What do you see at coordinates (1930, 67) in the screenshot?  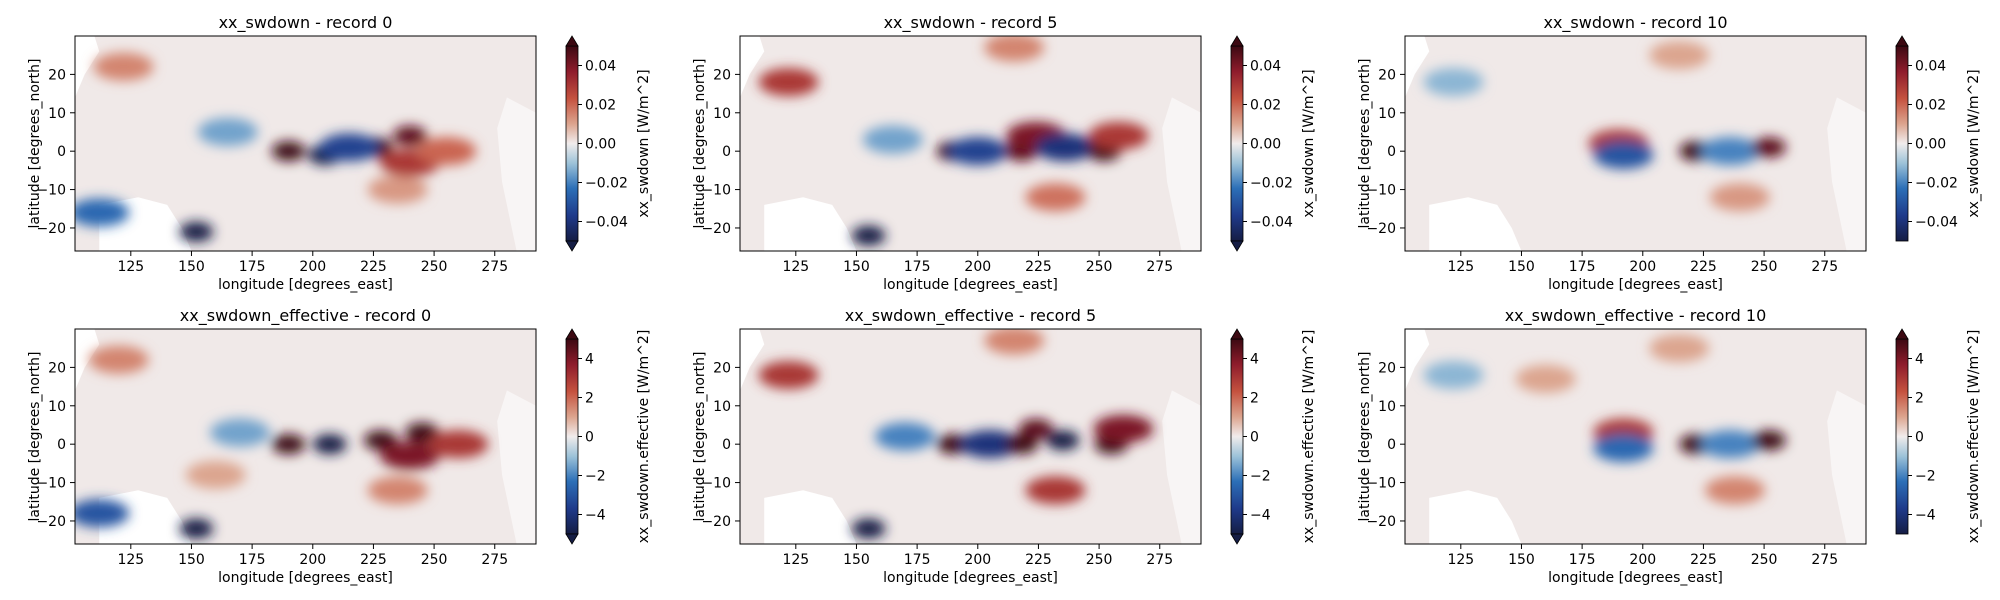 I see `colorbar-tick-label: 0.04` at bounding box center [1930, 67].